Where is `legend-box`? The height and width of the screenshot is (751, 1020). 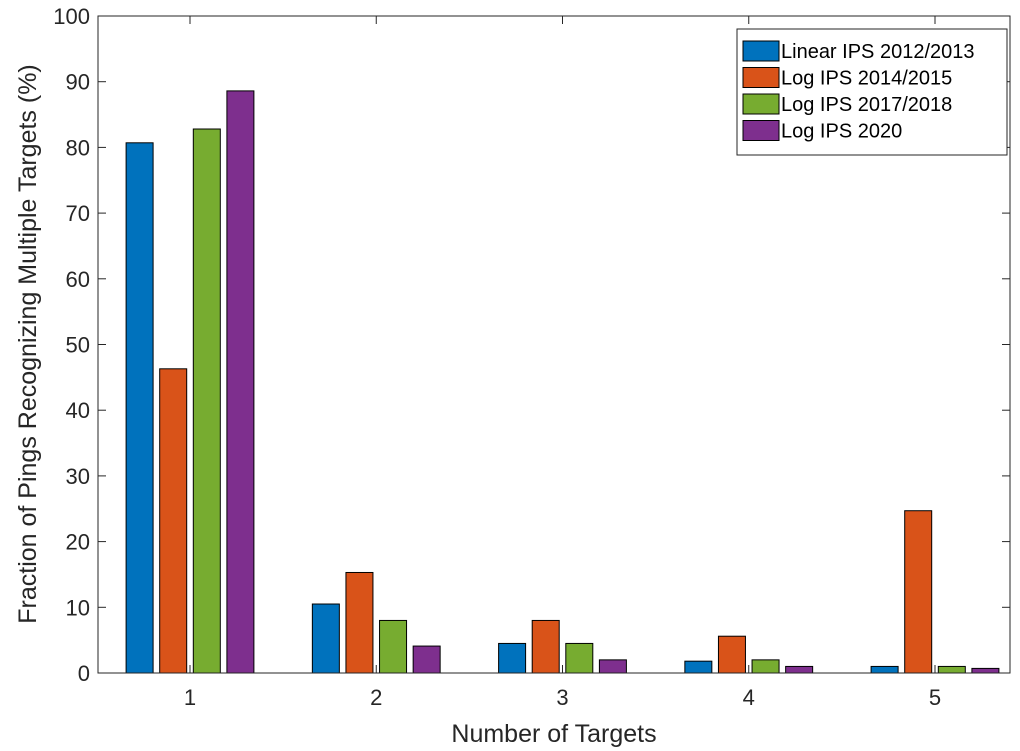 legend-box is located at coordinates (872, 92).